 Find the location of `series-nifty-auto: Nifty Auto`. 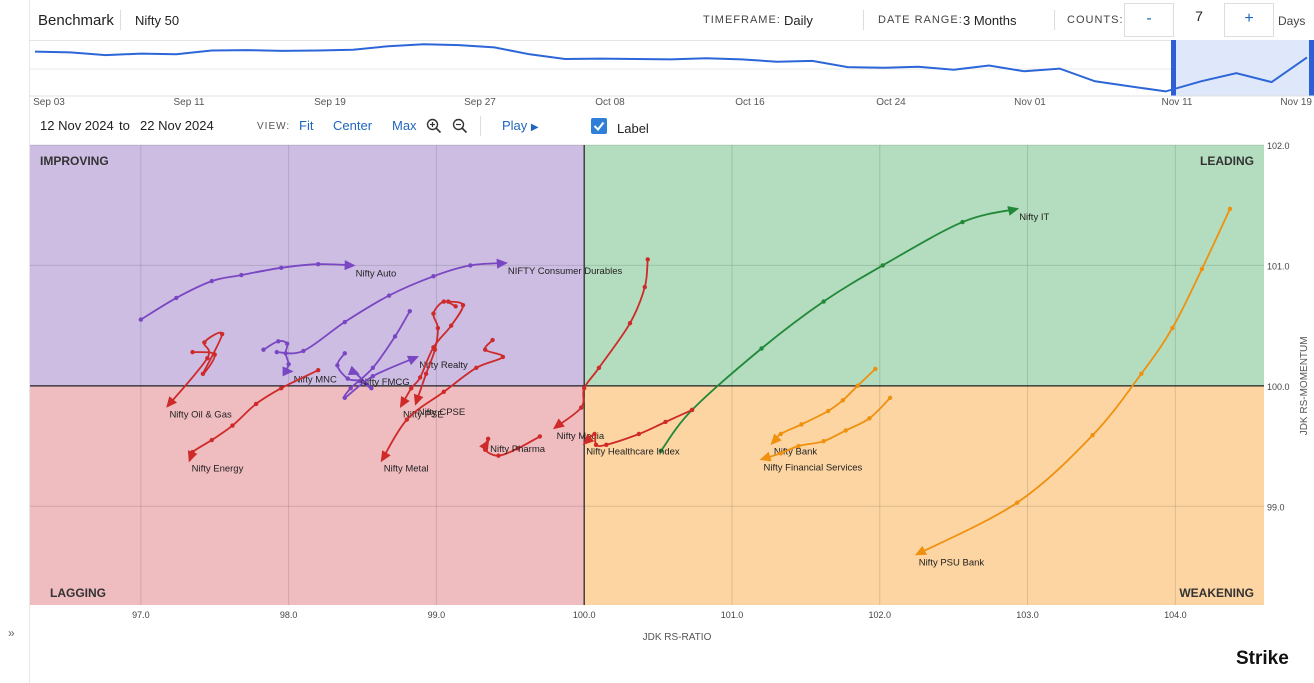

series-nifty-auto: Nifty Auto is located at coordinates (267, 291).